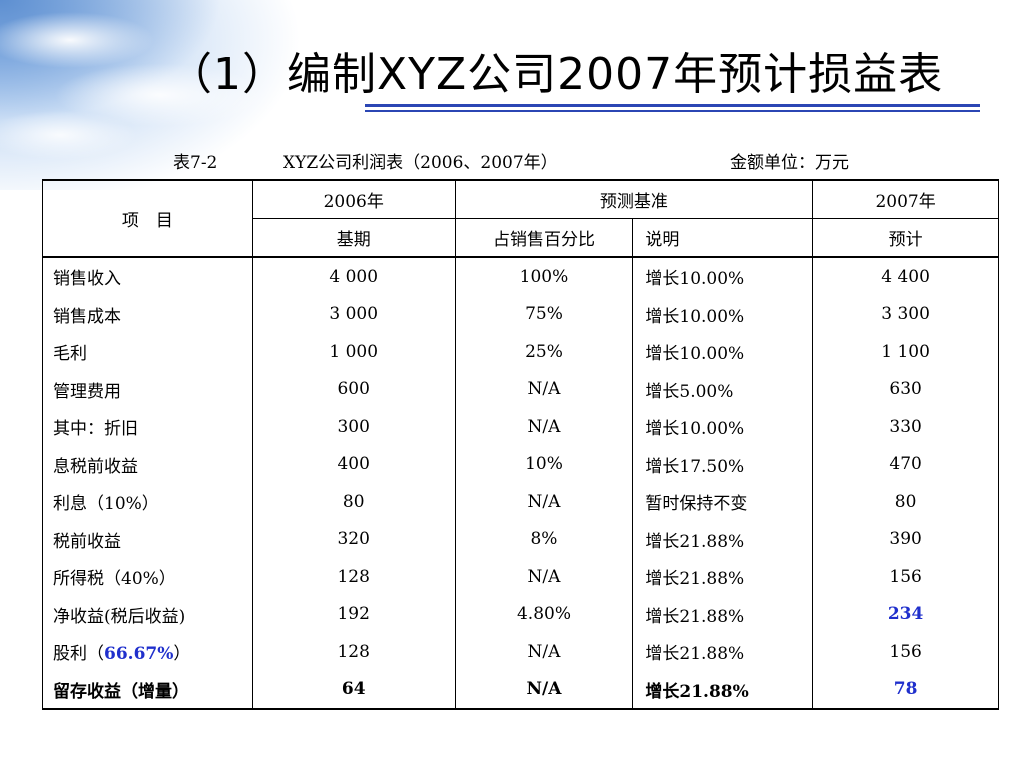 The width and height of the screenshot is (1024, 768). I want to click on row-label-suffix: ）, so click(182, 654).